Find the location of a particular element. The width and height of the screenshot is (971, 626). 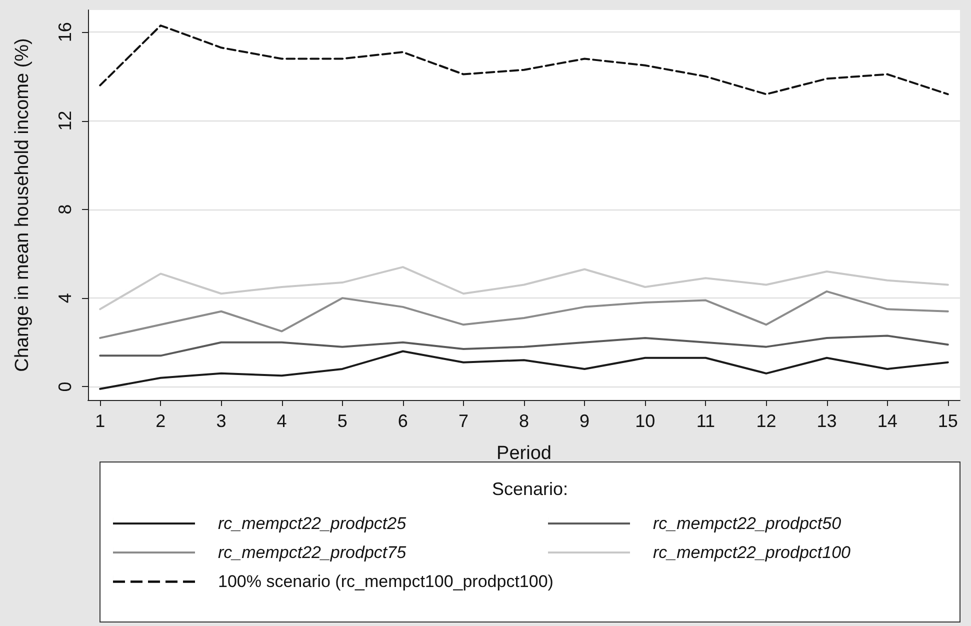

x-tick-label: 13 is located at coordinates (826, 421).